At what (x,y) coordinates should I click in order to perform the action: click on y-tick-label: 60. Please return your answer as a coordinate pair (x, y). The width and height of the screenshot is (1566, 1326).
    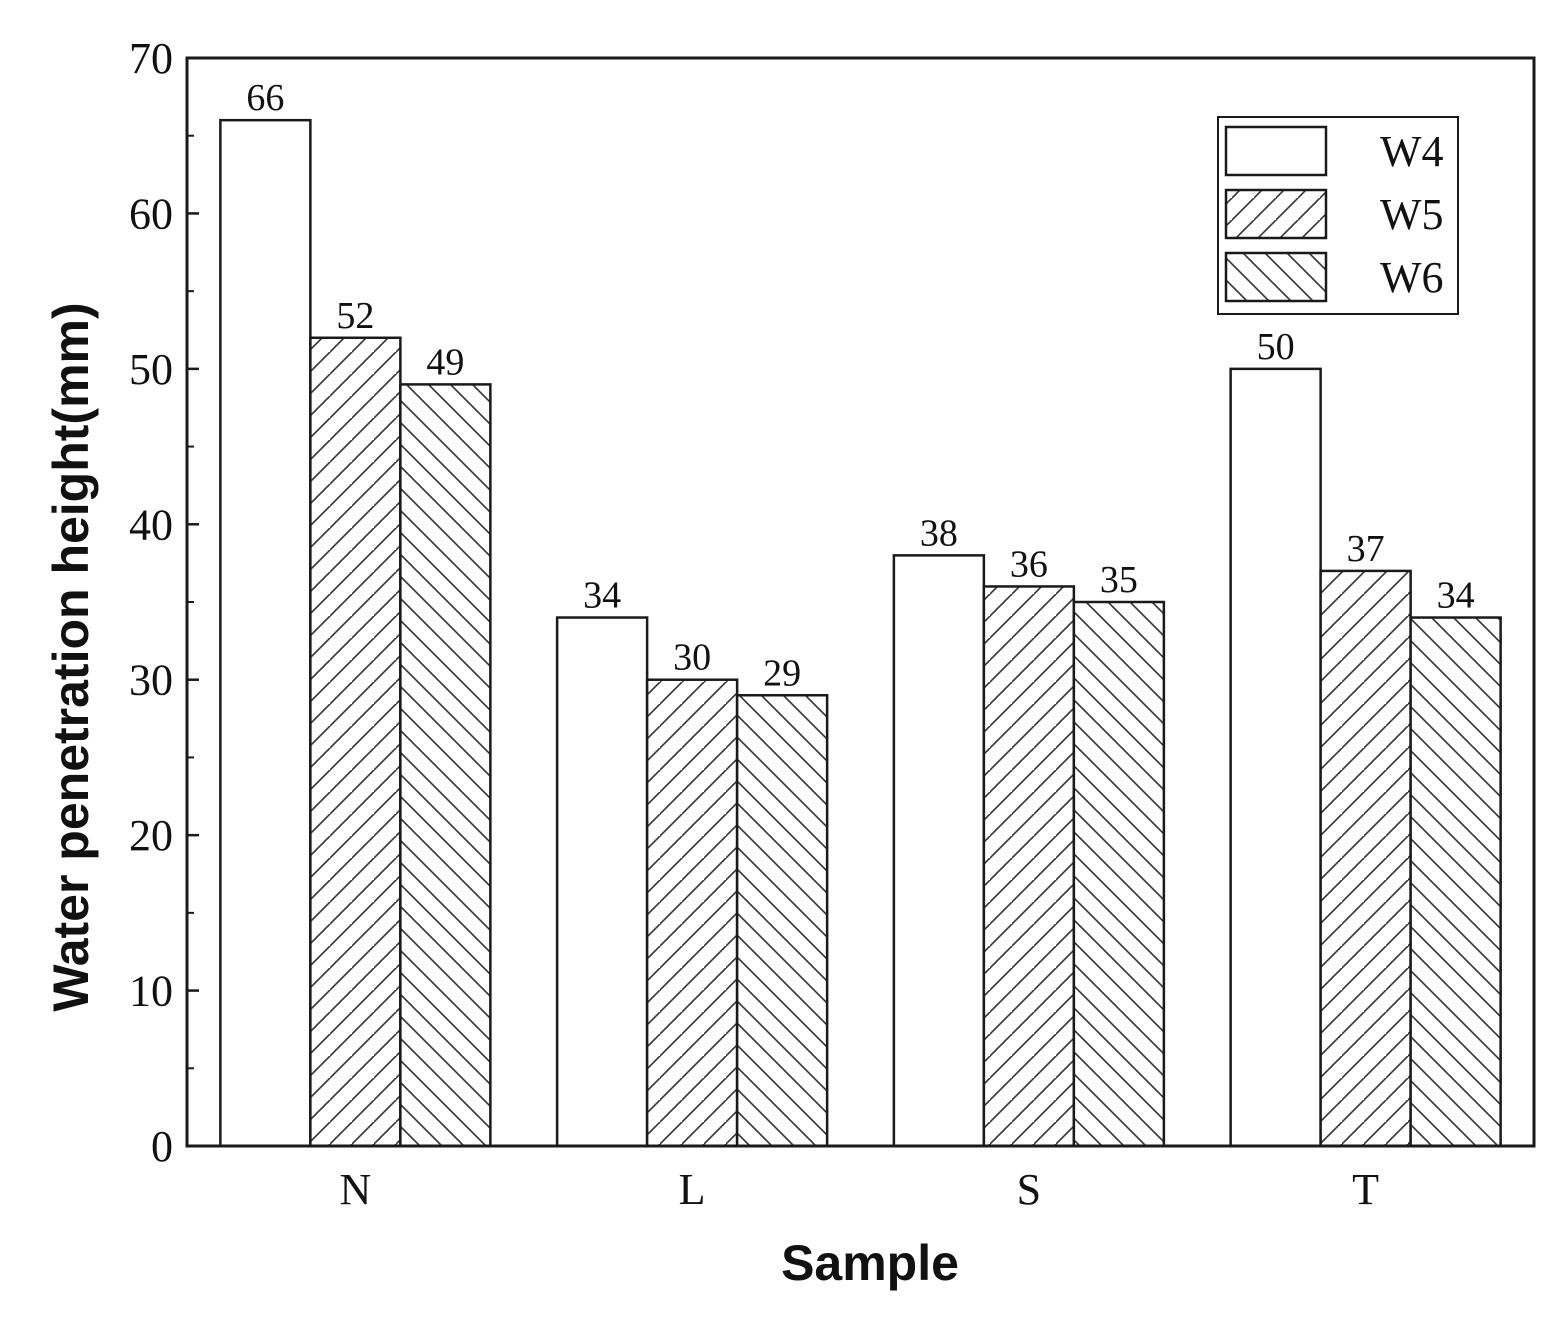
    Looking at the image, I should click on (151, 213).